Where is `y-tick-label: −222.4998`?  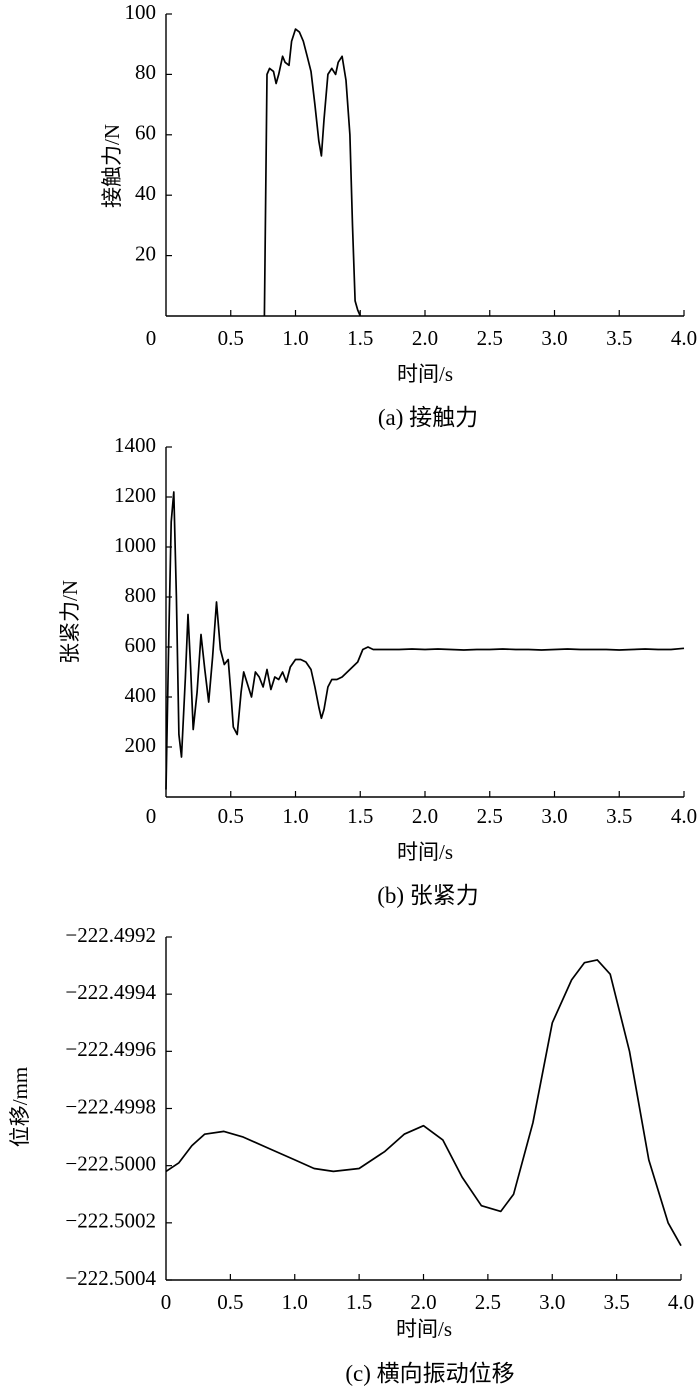 y-tick-label: −222.4998 is located at coordinates (110, 1106).